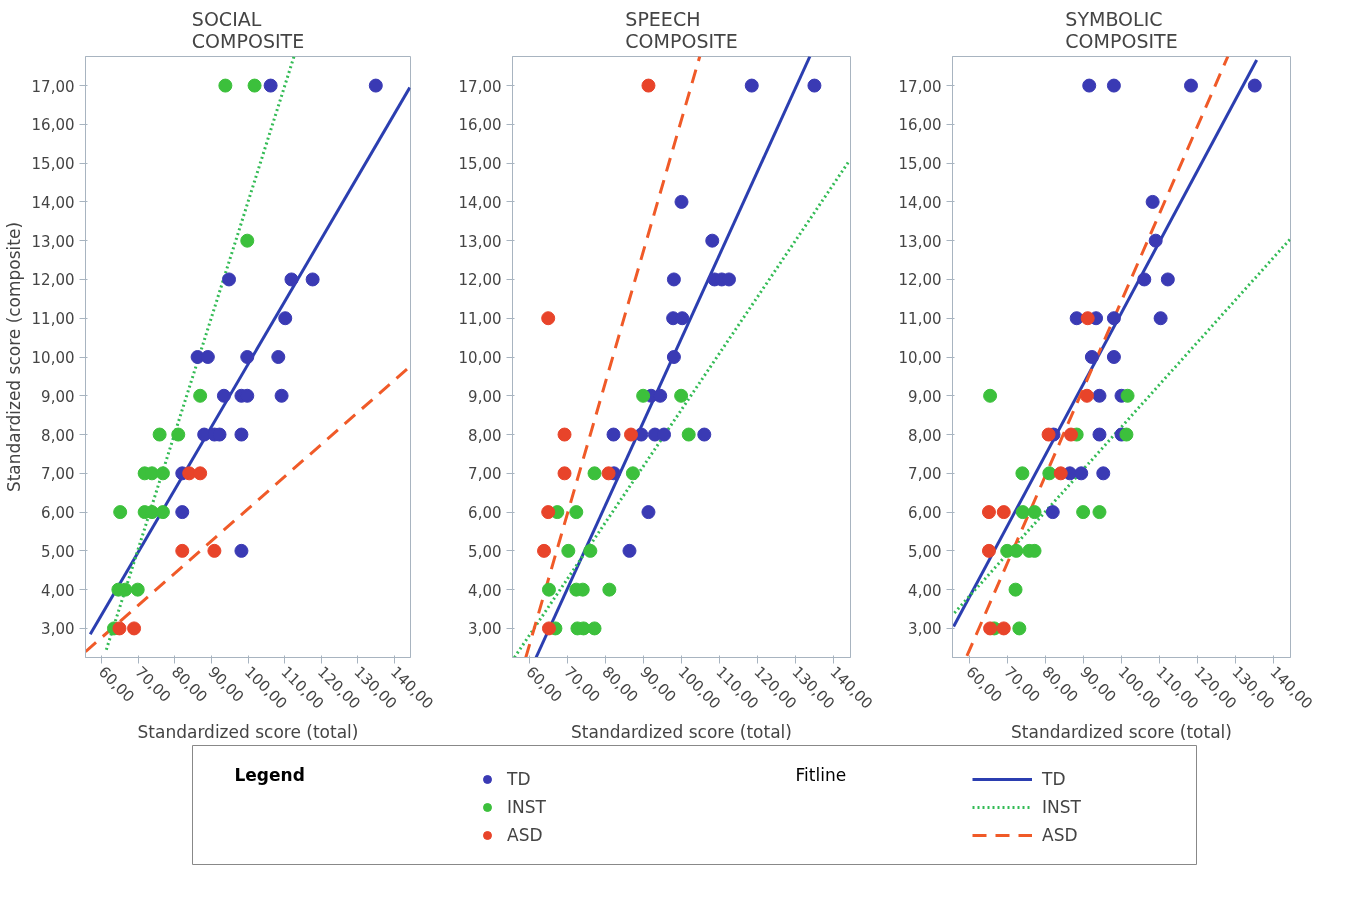 The width and height of the screenshot is (1355, 905). What do you see at coordinates (925, 629) in the screenshot?
I see `y-tick-label: 3,00` at bounding box center [925, 629].